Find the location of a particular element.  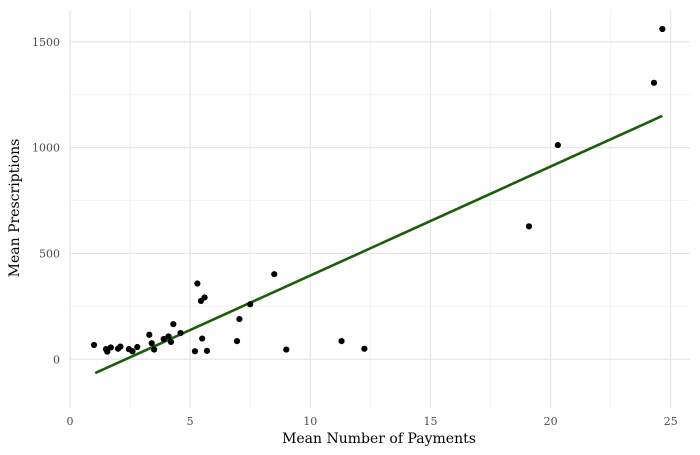

y-tick-label: 1500 is located at coordinates (46, 42).